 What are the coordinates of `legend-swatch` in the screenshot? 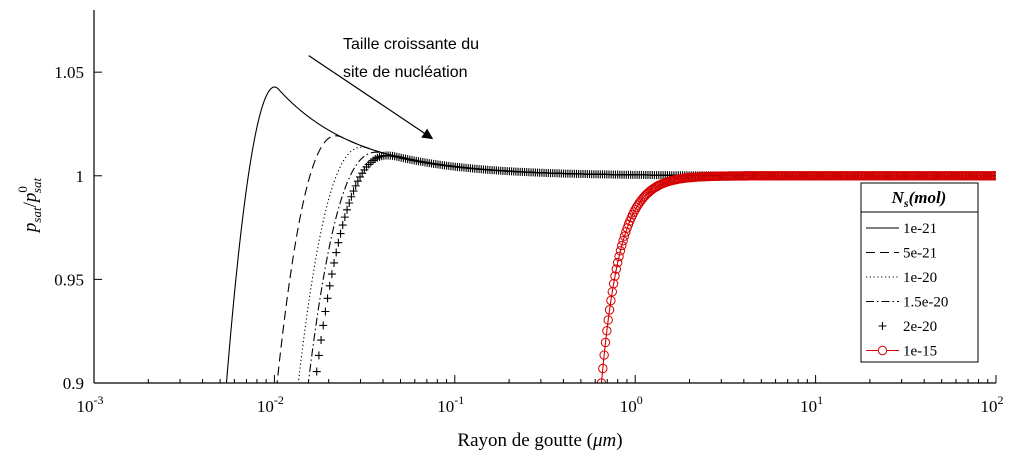 It's located at (882, 326).